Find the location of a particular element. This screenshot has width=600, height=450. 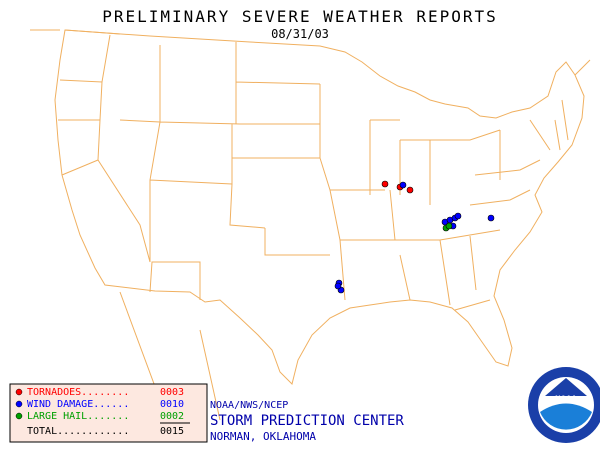

agency: NOAA/NWS/NCEP is located at coordinates (249, 405).